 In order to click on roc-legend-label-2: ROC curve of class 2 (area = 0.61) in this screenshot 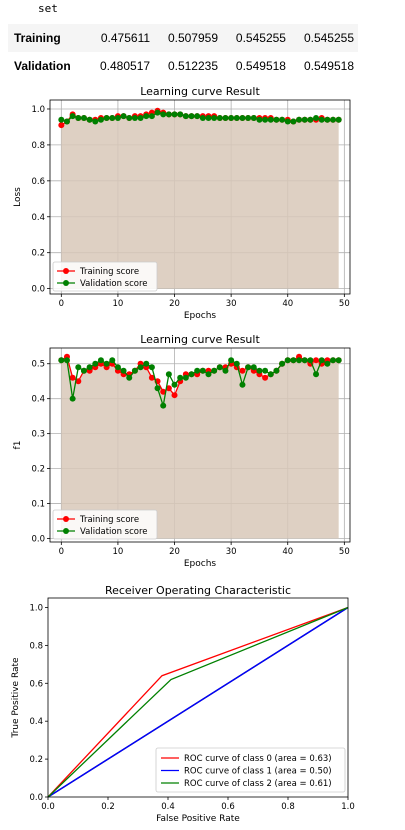, I will do `click(258, 784)`.